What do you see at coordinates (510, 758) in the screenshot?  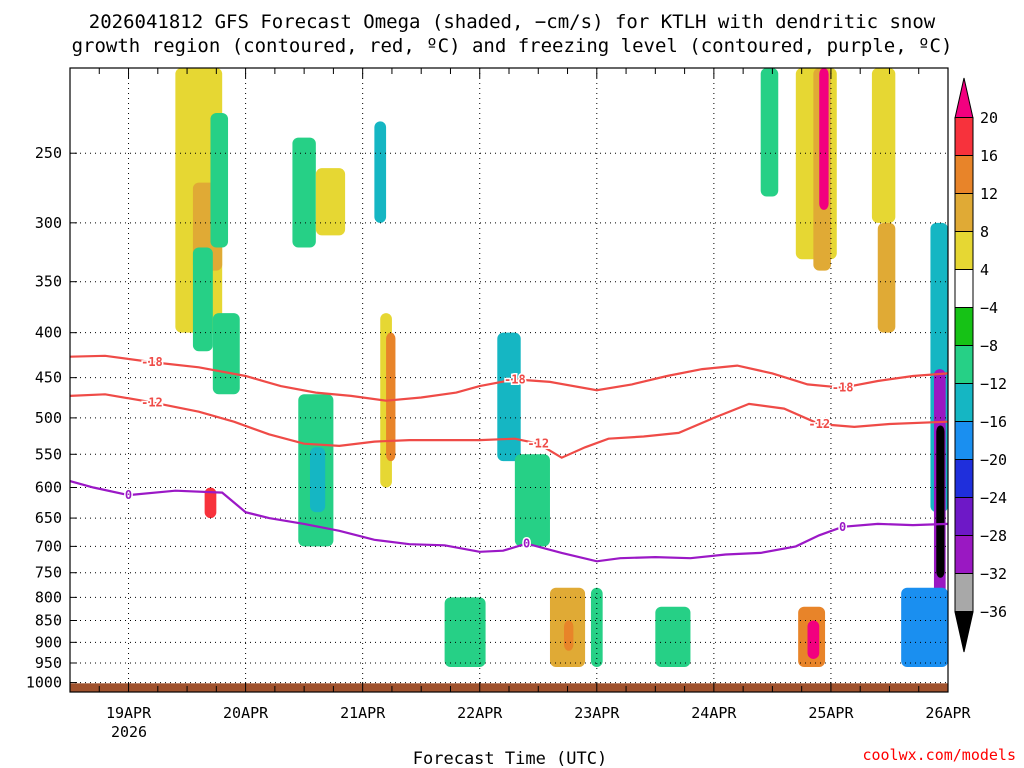 I see `x-axis-title: Forecast Time (UTC)` at bounding box center [510, 758].